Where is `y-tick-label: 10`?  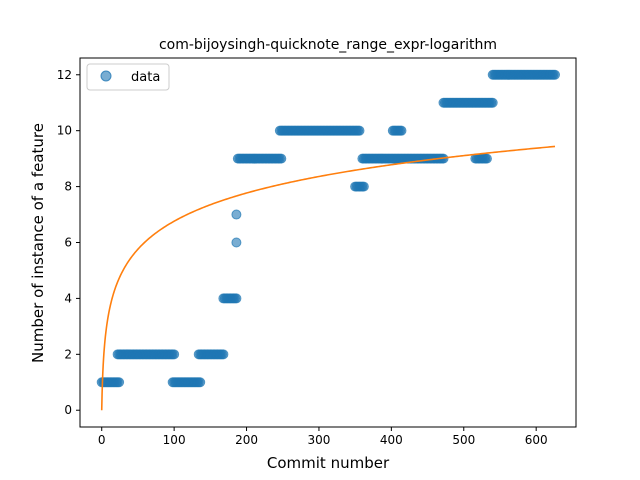 y-tick-label: 10 is located at coordinates (64, 131).